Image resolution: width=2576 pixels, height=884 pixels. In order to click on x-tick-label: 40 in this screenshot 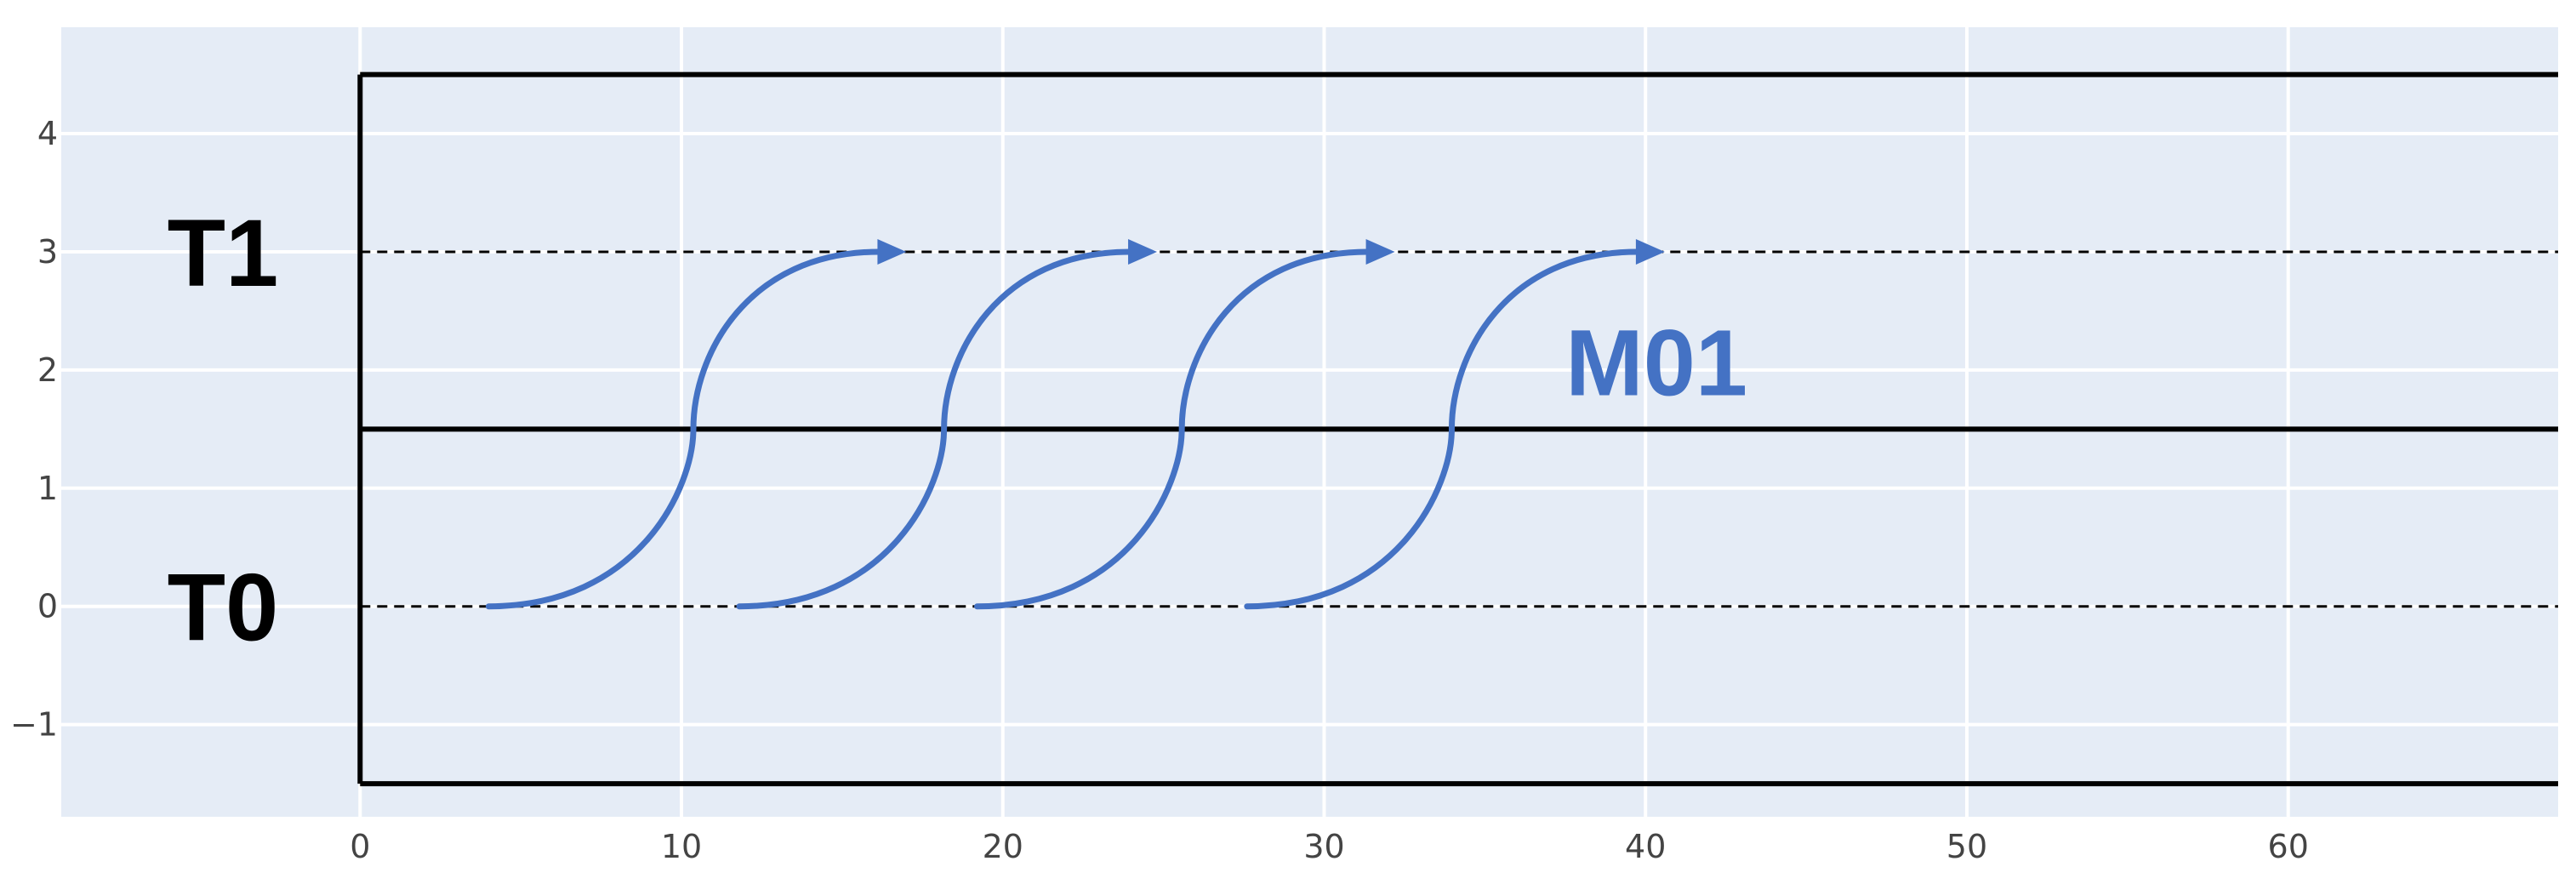, I will do `click(1646, 846)`.